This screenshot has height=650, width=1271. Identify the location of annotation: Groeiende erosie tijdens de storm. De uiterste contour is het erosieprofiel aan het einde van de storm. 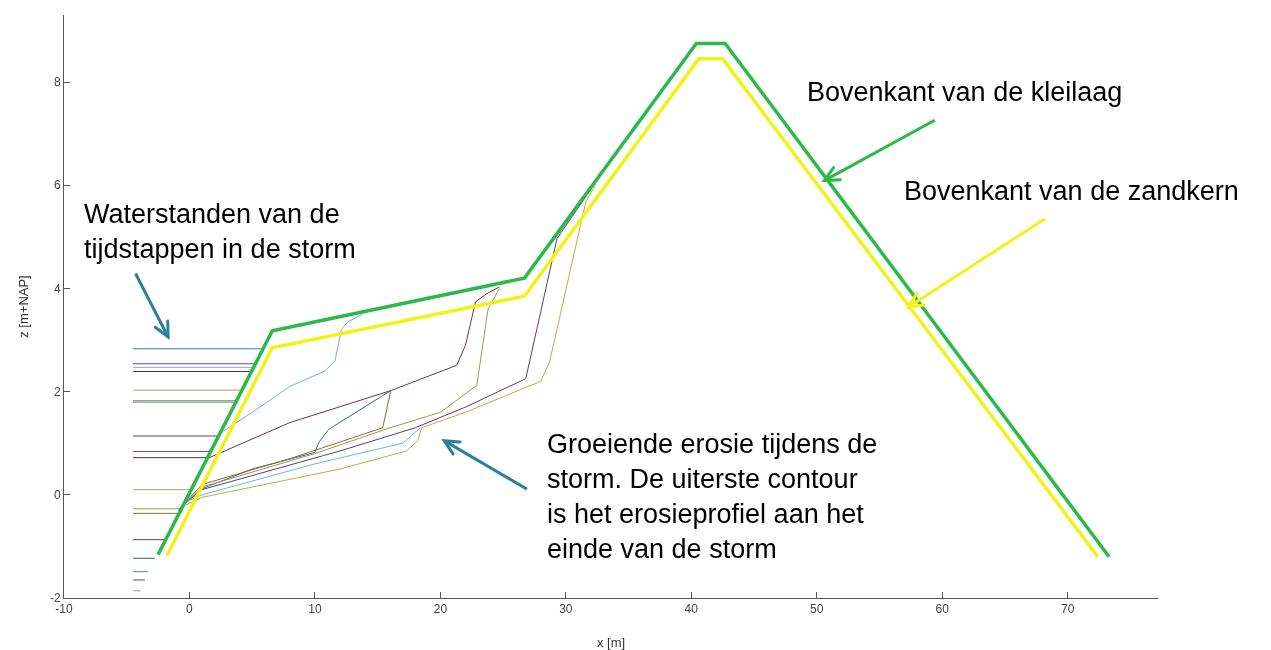
(712, 497).